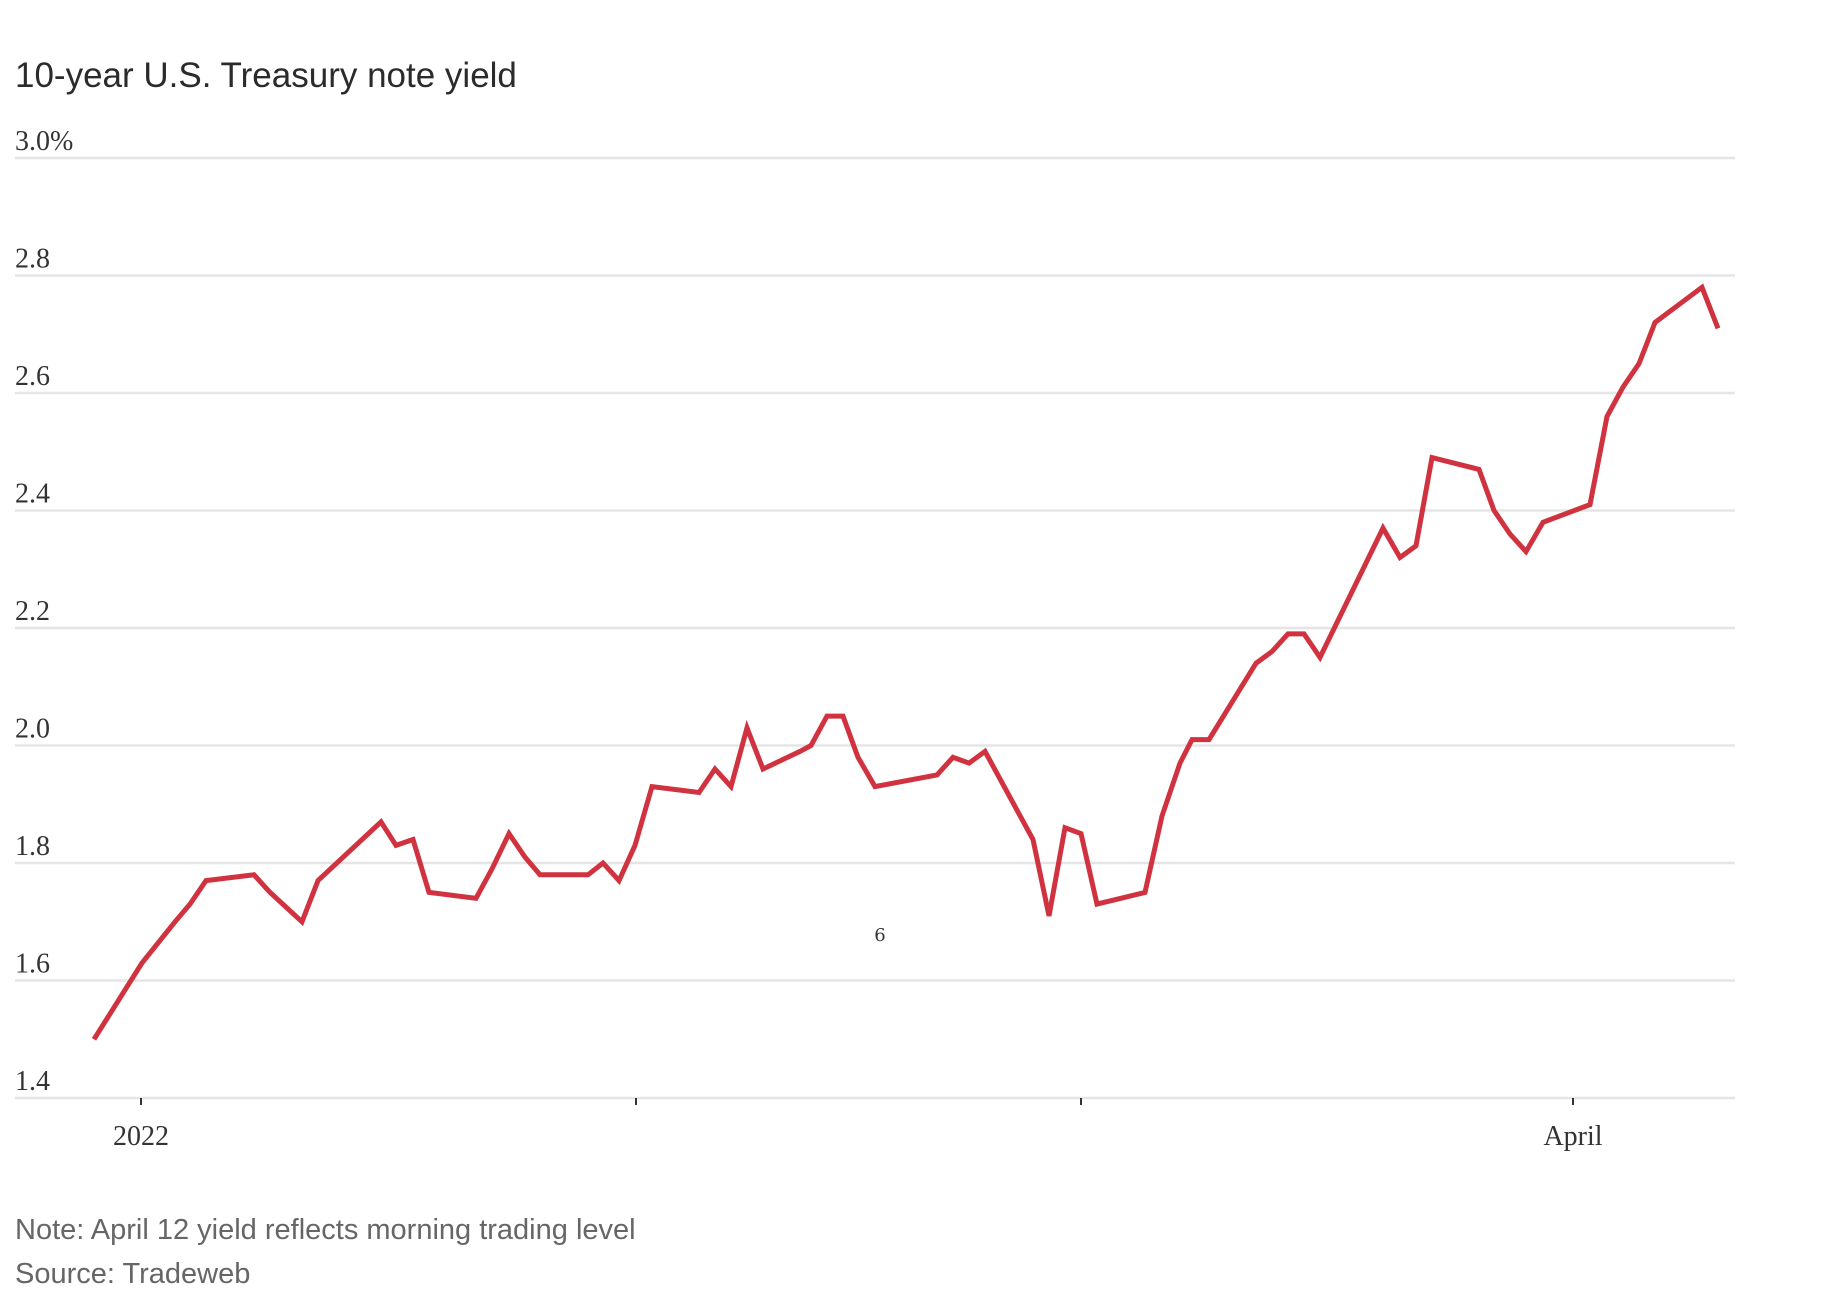  I want to click on y-tick-label: 1.4, so click(32, 1081).